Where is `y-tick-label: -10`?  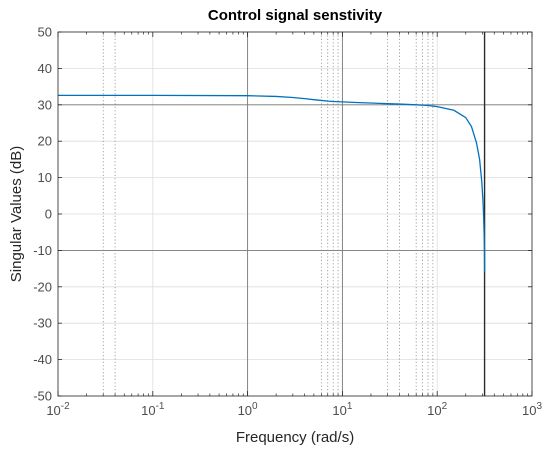 y-tick-label: -10 is located at coordinates (42, 250).